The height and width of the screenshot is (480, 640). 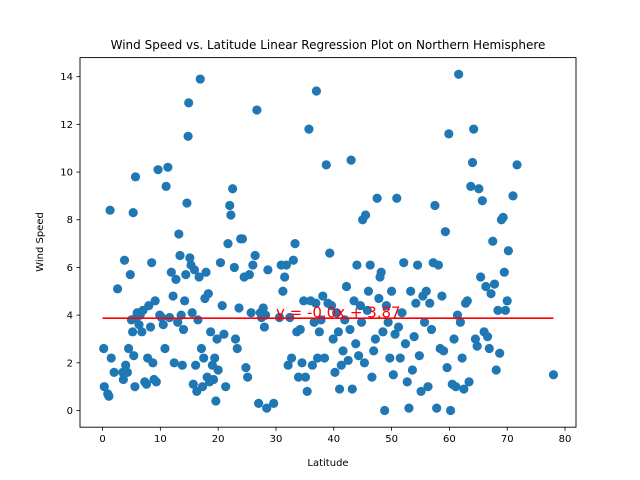 I want to click on regression-equation: y = -0.0x + 3.87, so click(x=338, y=313).